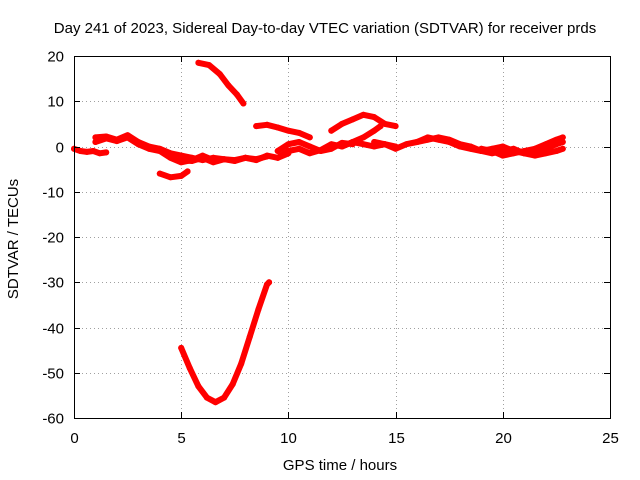 The height and width of the screenshot is (480, 640). I want to click on x-axis-label: GPS time / hours, so click(340, 465).